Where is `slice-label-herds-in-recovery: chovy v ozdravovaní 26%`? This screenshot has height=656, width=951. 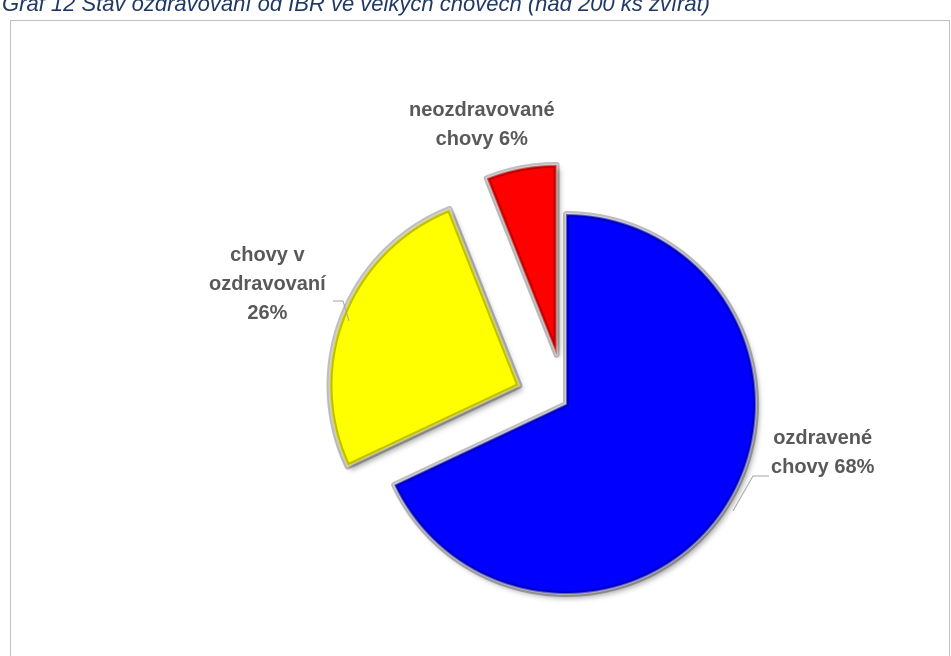 slice-label-herds-in-recovery: chovy v ozdravovaní 26% is located at coordinates (267, 284).